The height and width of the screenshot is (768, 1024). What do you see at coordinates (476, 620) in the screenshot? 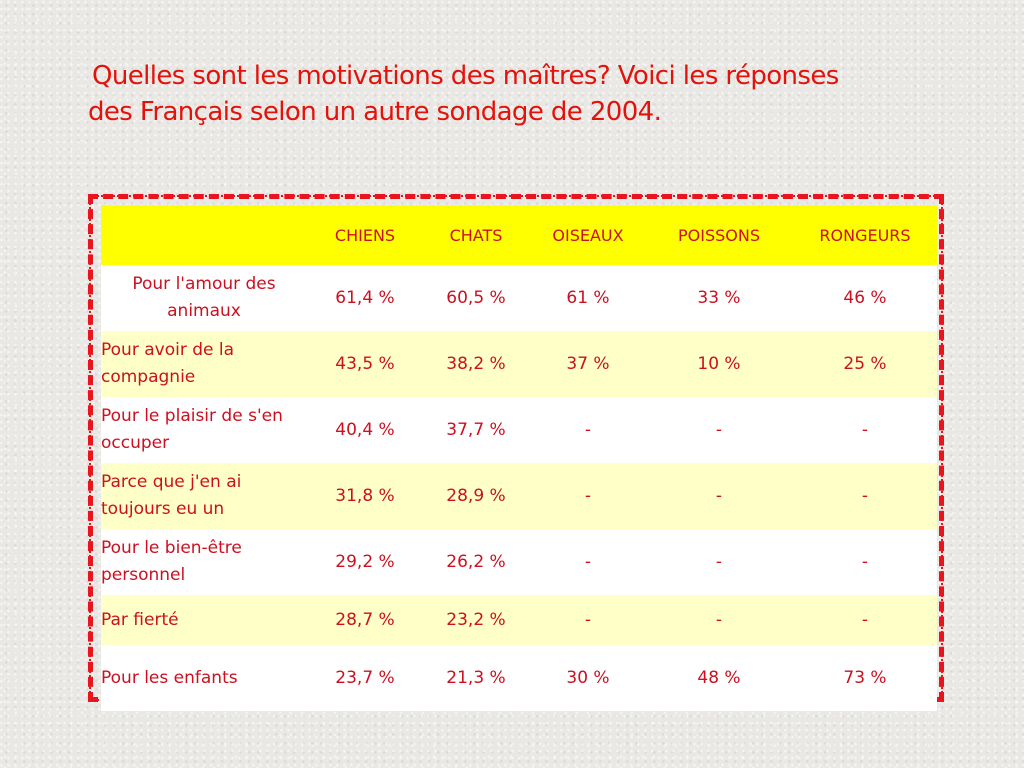
I see `table-cell: 23,2 %` at bounding box center [476, 620].